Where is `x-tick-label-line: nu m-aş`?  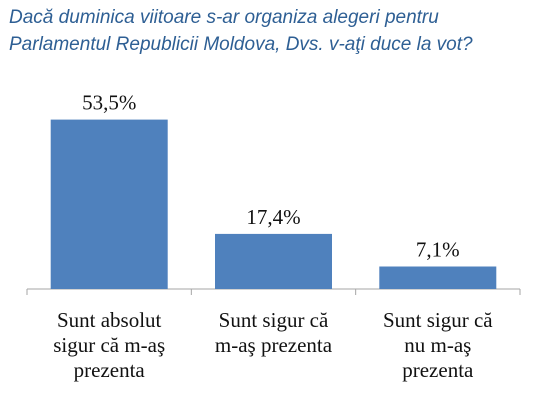
x-tick-label-line: nu m-aş is located at coordinates (437, 345).